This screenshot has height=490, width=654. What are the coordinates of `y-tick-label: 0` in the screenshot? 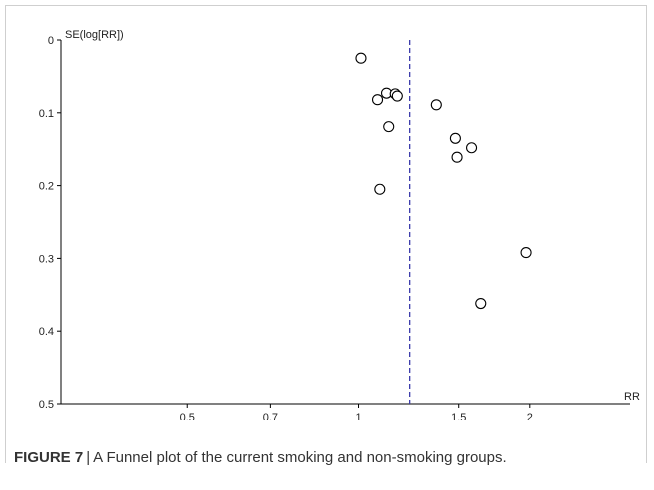 It's located at (51, 41).